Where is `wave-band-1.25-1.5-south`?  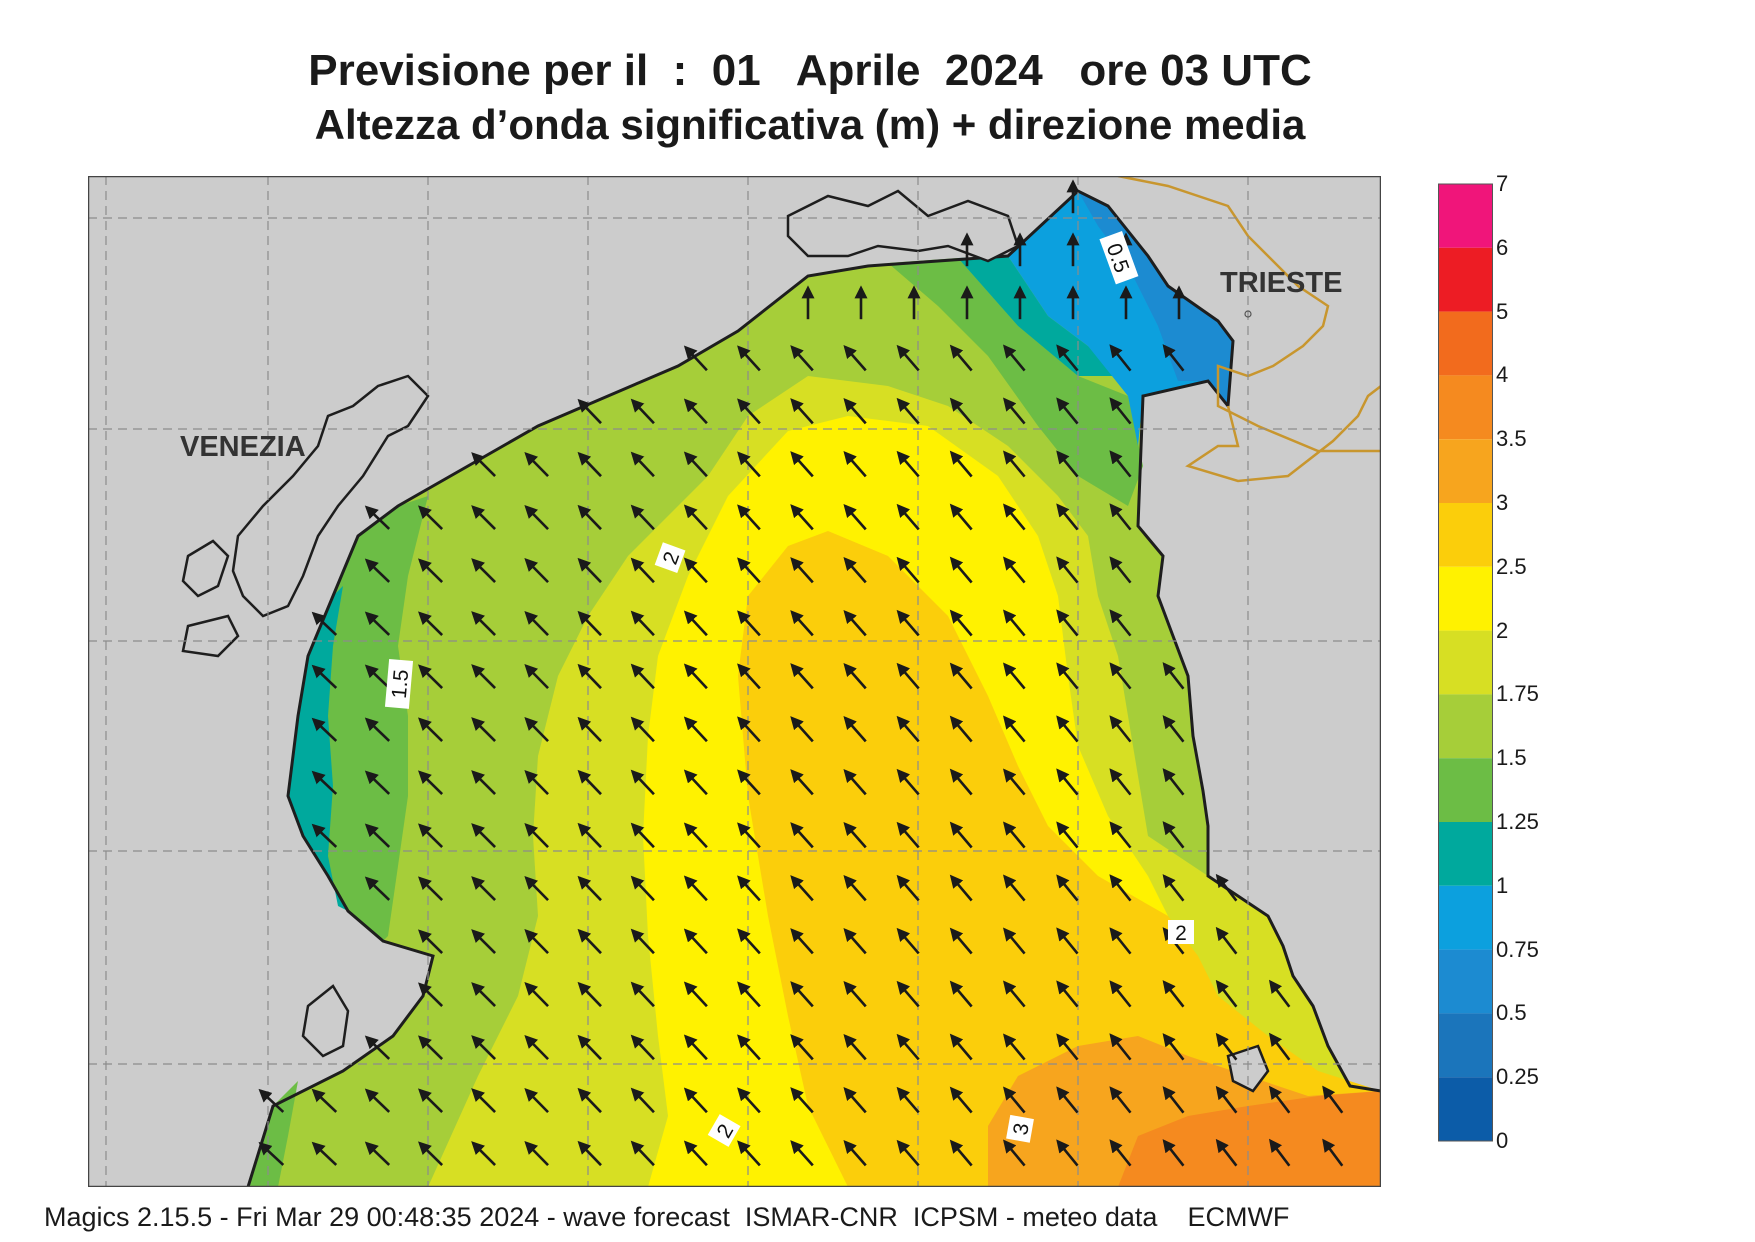 wave-band-1.25-1.5-south is located at coordinates (273, 1134).